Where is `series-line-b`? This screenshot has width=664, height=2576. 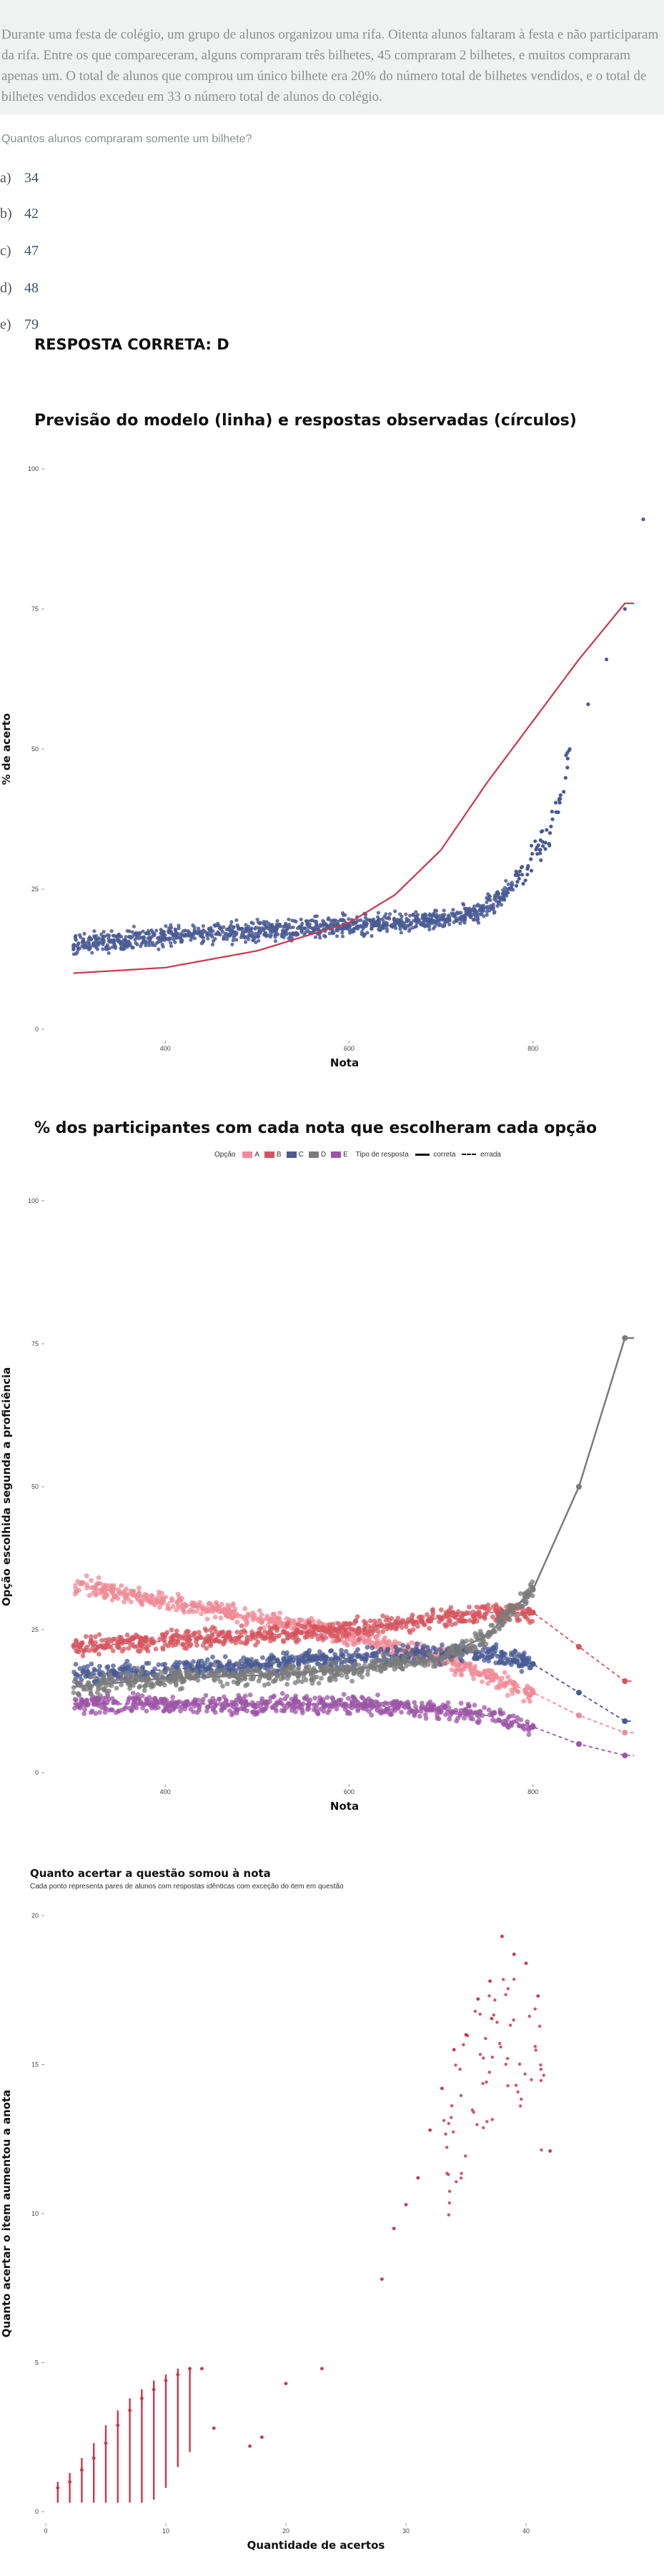
series-line-b is located at coordinates (354, 1647).